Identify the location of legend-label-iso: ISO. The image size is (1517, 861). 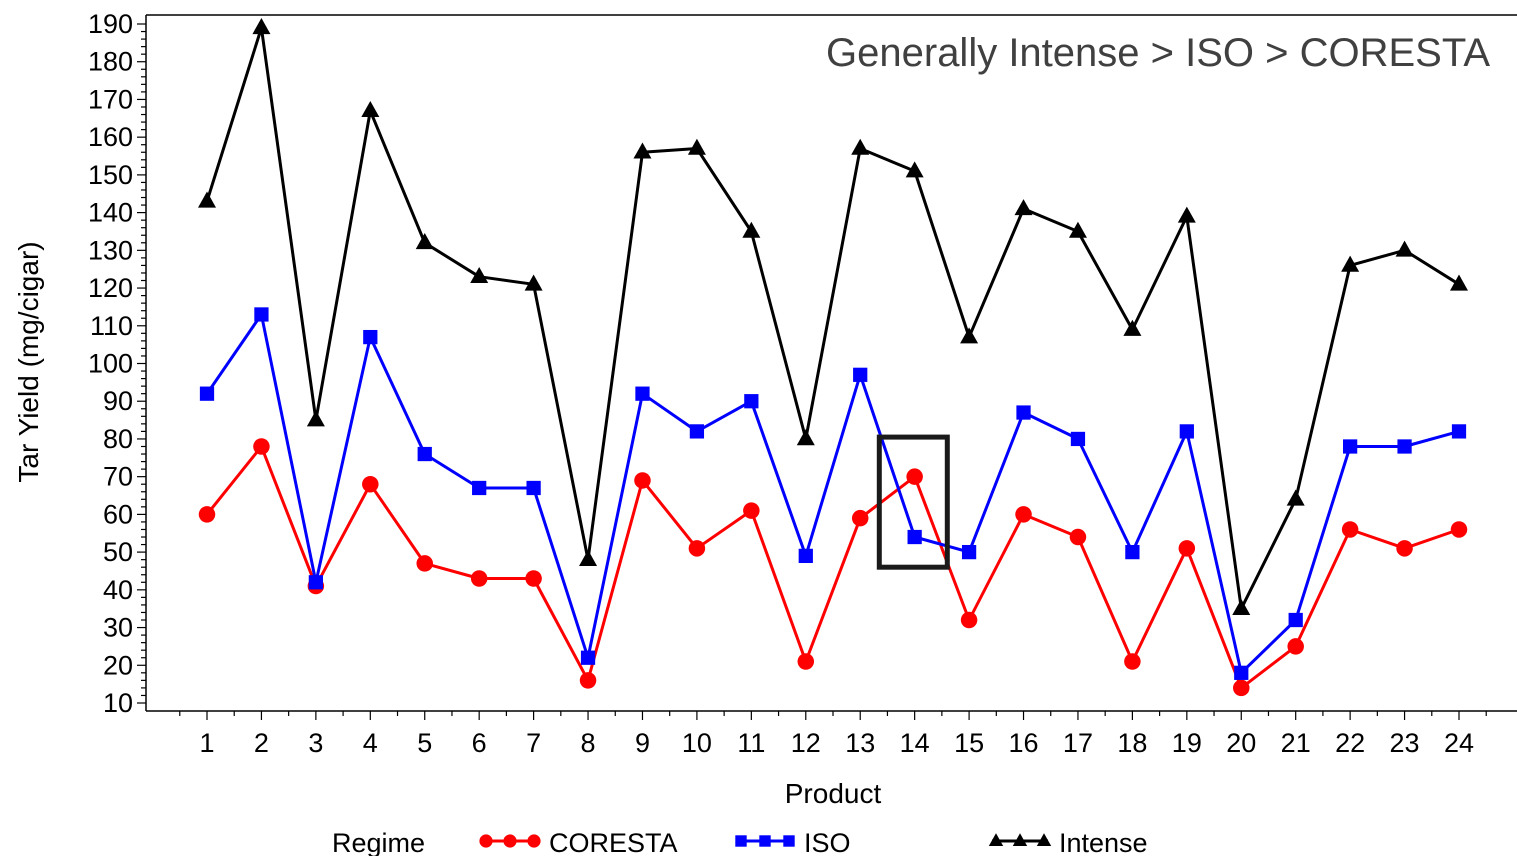
(827, 842).